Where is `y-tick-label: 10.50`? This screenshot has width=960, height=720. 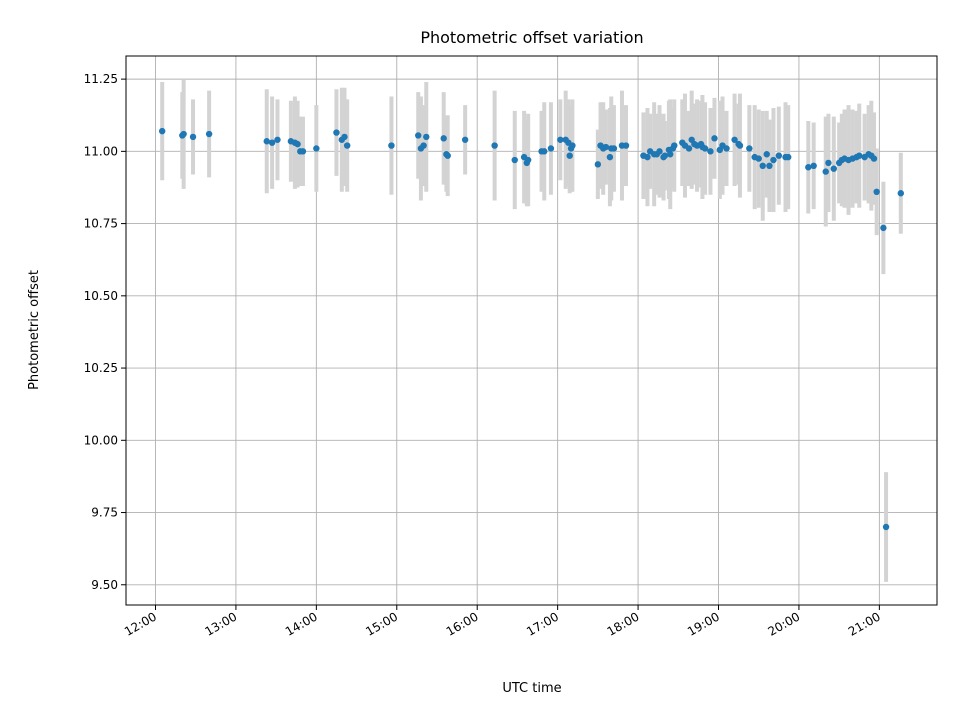 y-tick-label: 10.50 is located at coordinates (101, 296).